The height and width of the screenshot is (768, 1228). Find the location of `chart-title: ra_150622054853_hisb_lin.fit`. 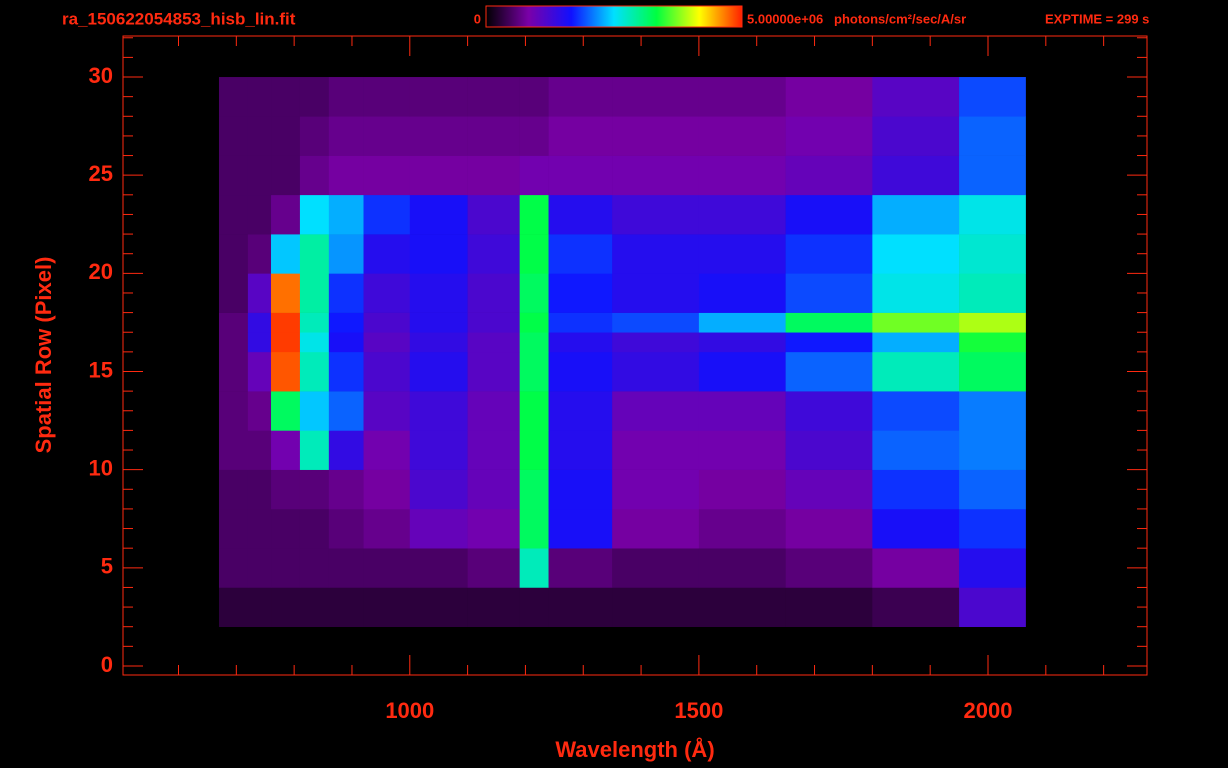

chart-title: ra_150622054853_hisb_lin.fit is located at coordinates (179, 18).